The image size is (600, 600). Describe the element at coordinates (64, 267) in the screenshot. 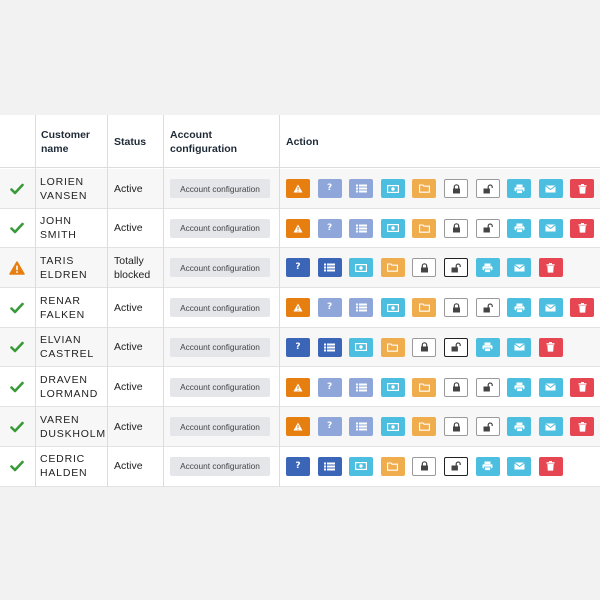

I see `customer-name: TARIS ELDREN` at that location.